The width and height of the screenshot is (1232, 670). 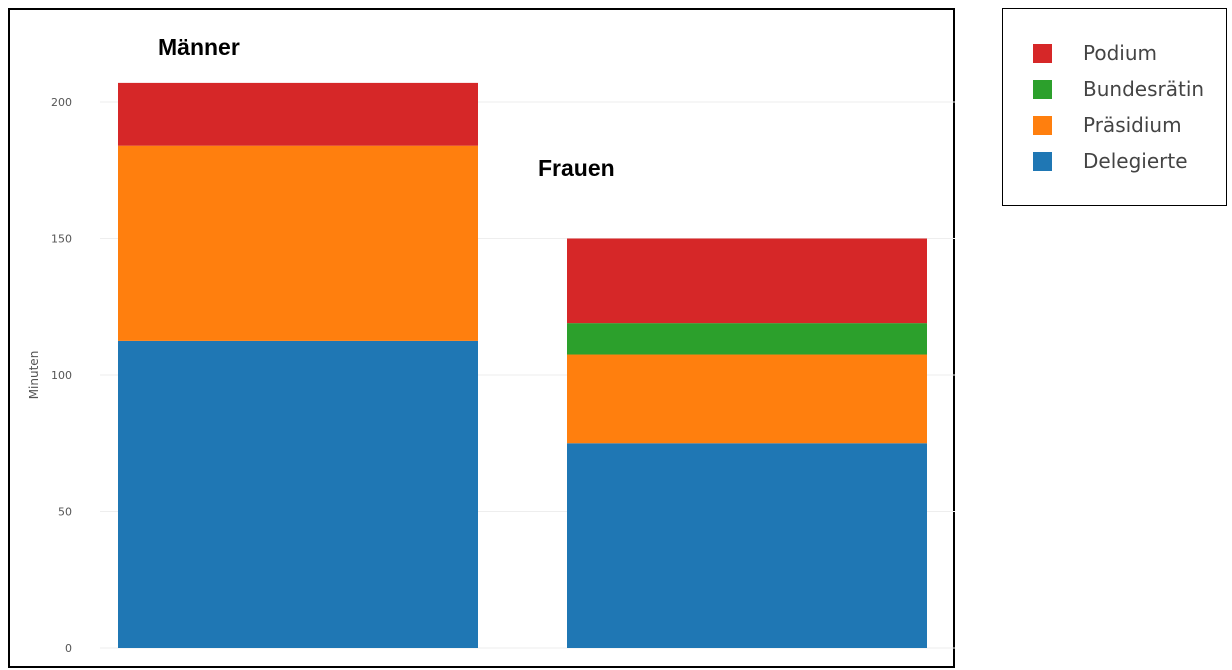 I want to click on legend-label: Präsidium, so click(x=1132, y=125).